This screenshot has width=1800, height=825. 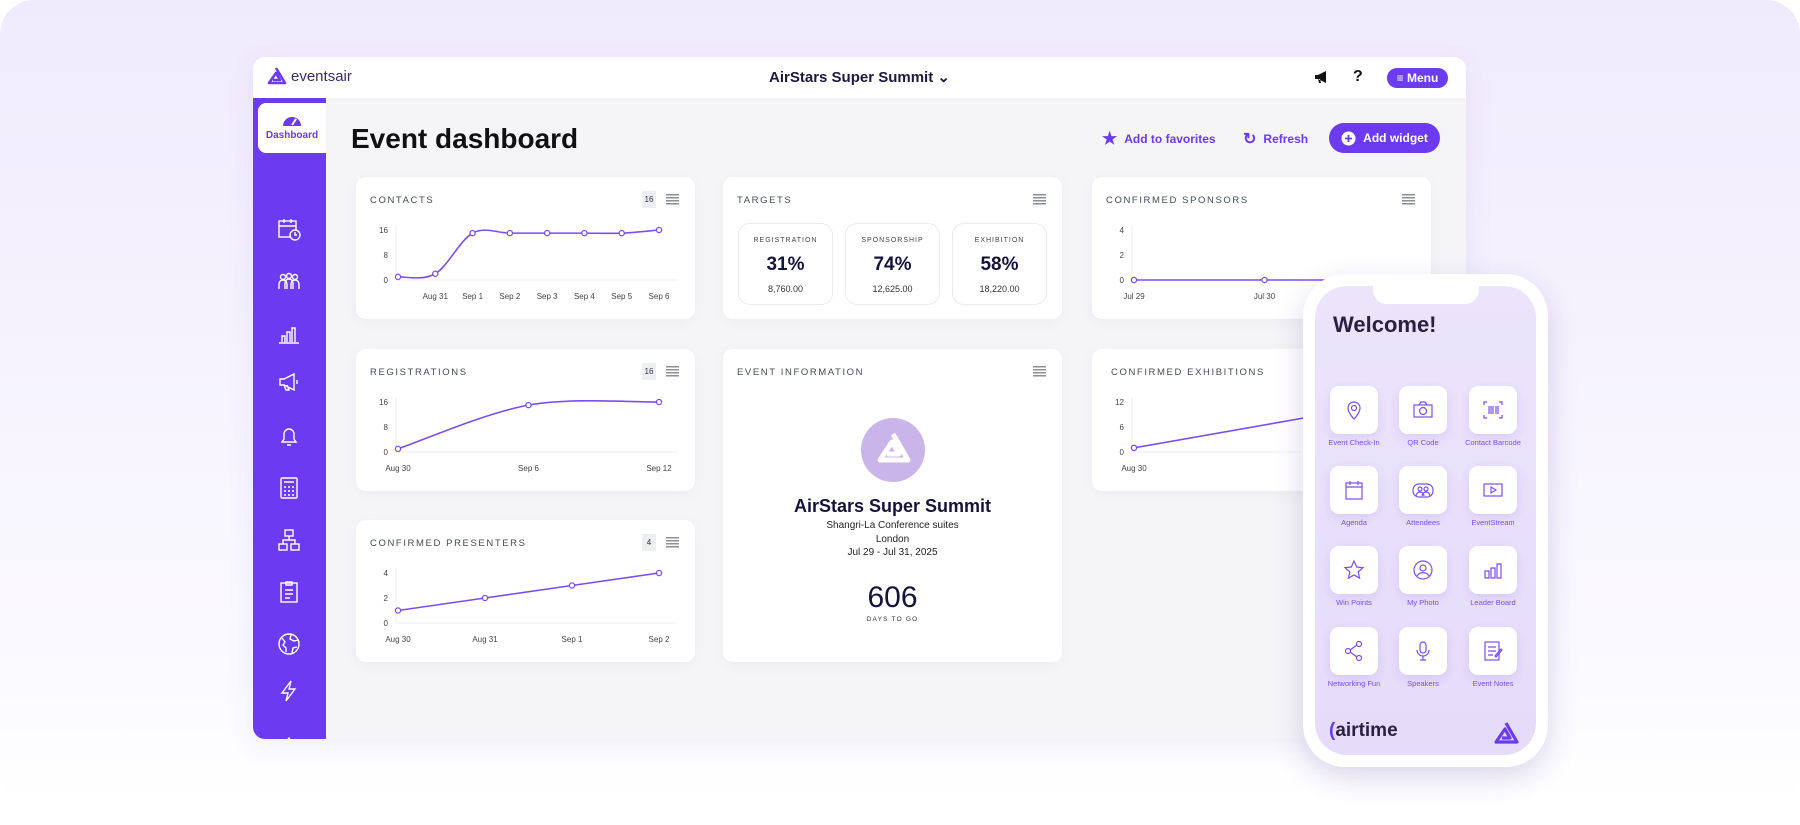 What do you see at coordinates (1493, 651) in the screenshot?
I see `tile-event-notes` at bounding box center [1493, 651].